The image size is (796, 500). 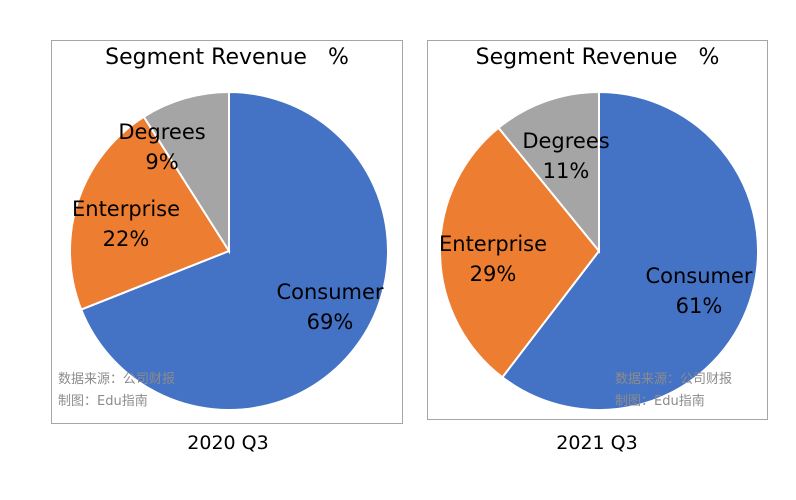 I want to click on slice-value-label: 69%, so click(x=330, y=322).